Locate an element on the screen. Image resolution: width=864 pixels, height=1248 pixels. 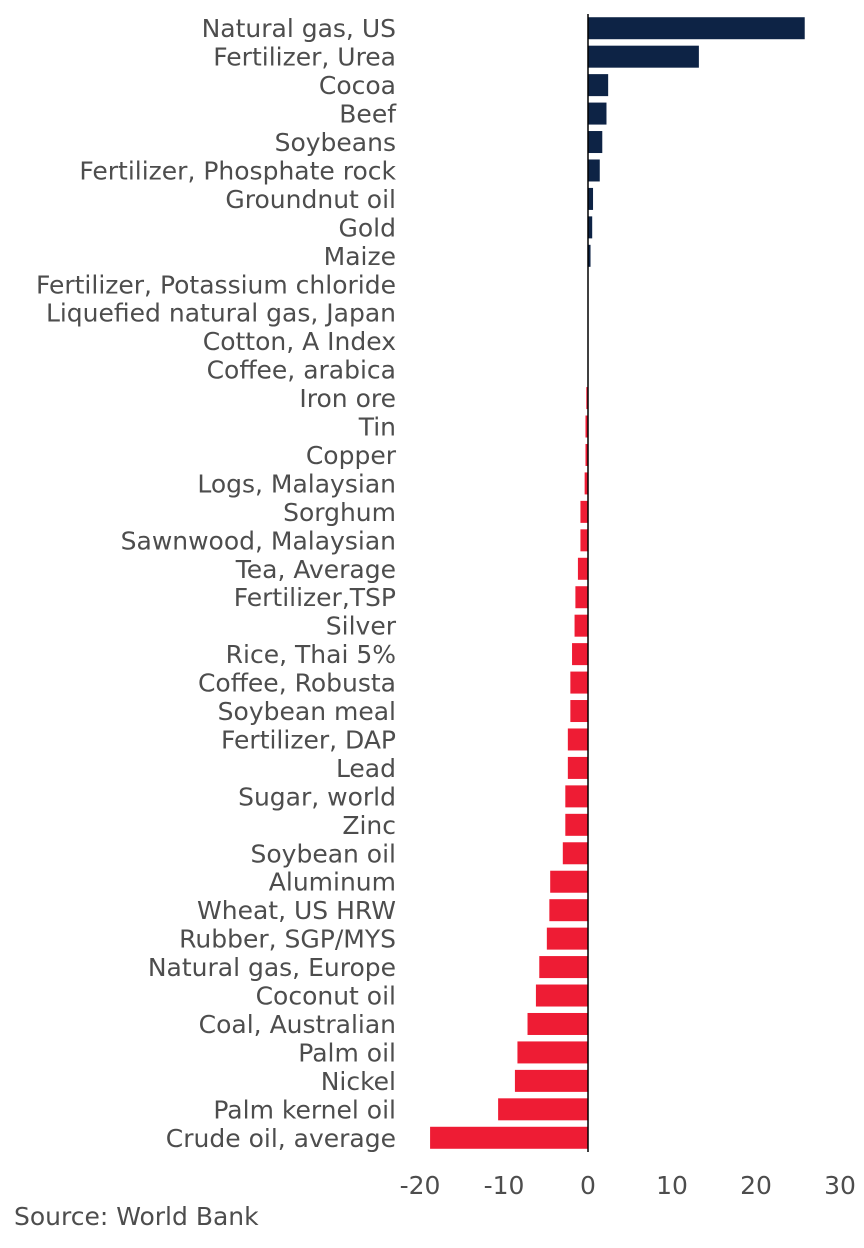
category-label: Sawnwood, Malaysian is located at coordinates (258, 540).